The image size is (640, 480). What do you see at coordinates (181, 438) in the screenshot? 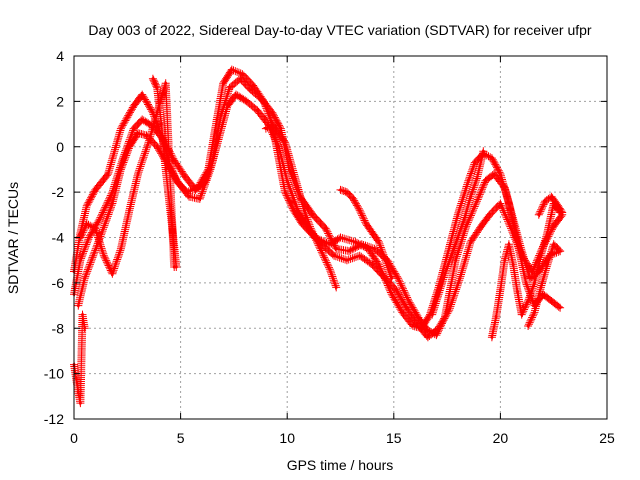
I see `x-tick-label: 5` at bounding box center [181, 438].